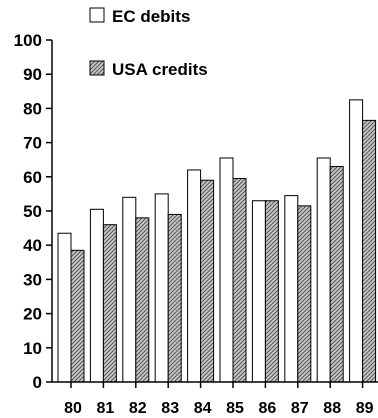 The height and width of the screenshot is (418, 378). I want to click on x-tick-label: 87, so click(300, 408).